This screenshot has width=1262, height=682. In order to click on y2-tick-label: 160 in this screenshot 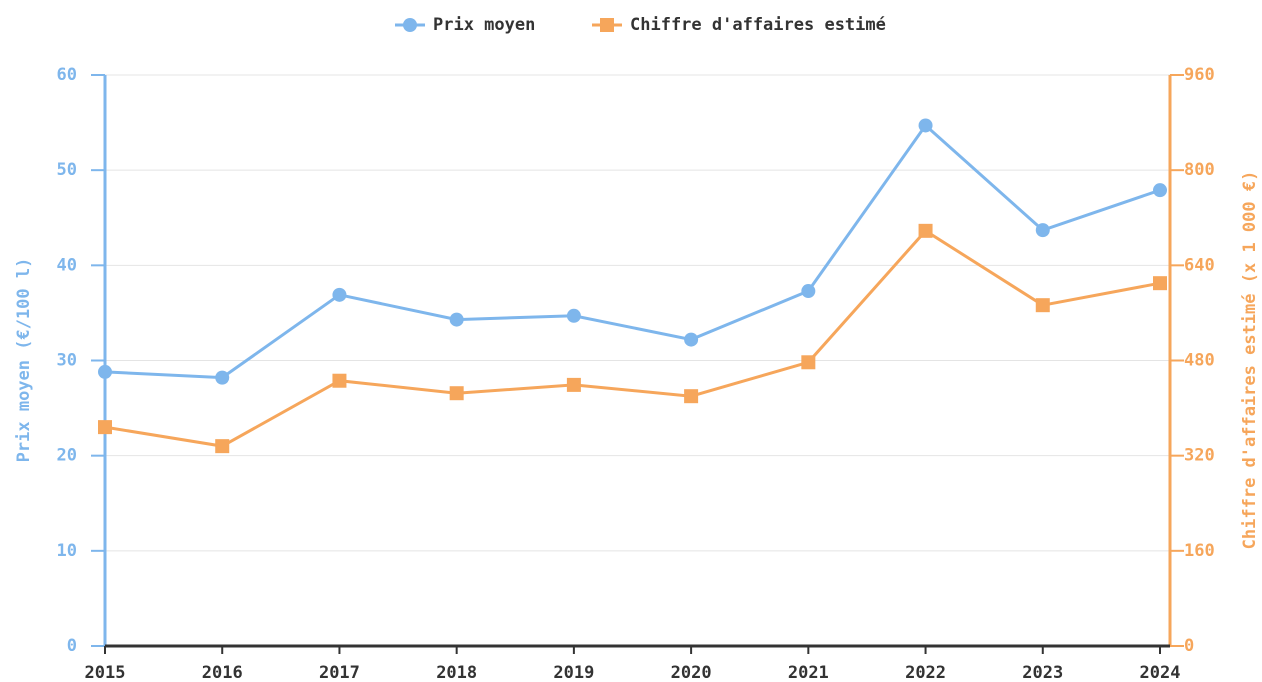, I will do `click(1199, 551)`.